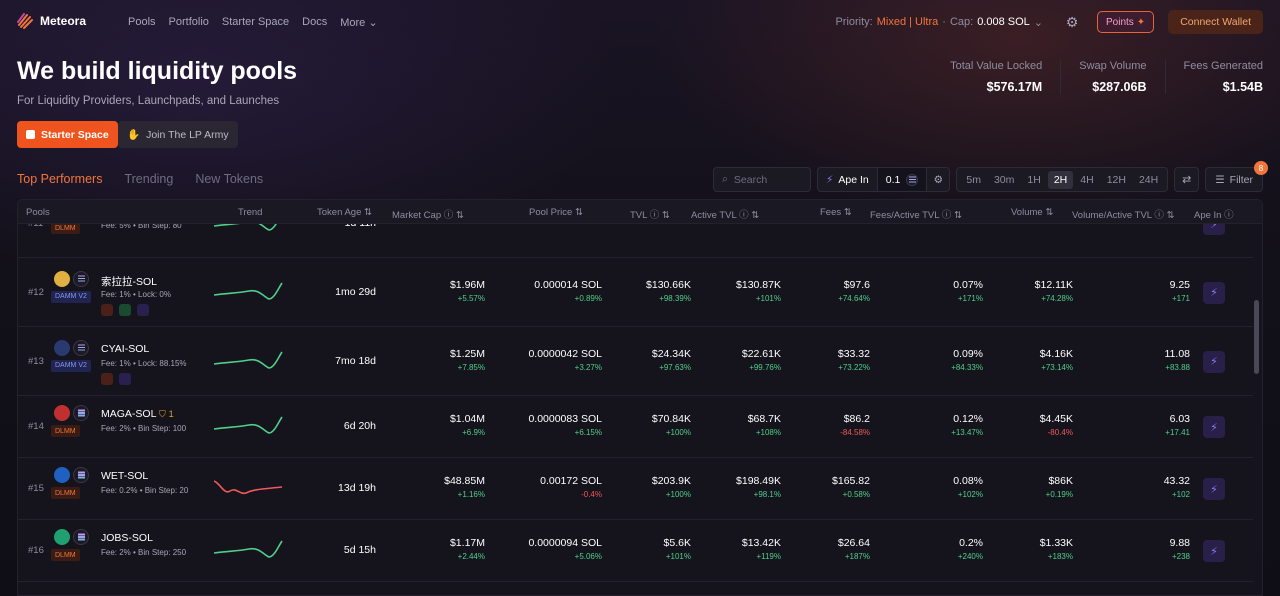 The width and height of the screenshot is (1280, 596). Describe the element at coordinates (853, 543) in the screenshot. I see `cell-value: $26.64` at that location.